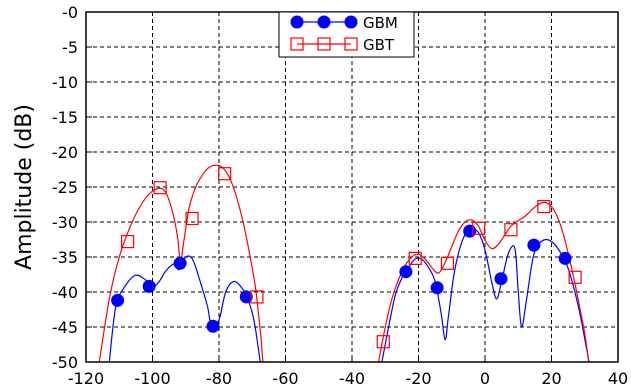 The height and width of the screenshot is (390, 631). Describe the element at coordinates (65, 327) in the screenshot. I see `y-tick-label: -45` at that location.